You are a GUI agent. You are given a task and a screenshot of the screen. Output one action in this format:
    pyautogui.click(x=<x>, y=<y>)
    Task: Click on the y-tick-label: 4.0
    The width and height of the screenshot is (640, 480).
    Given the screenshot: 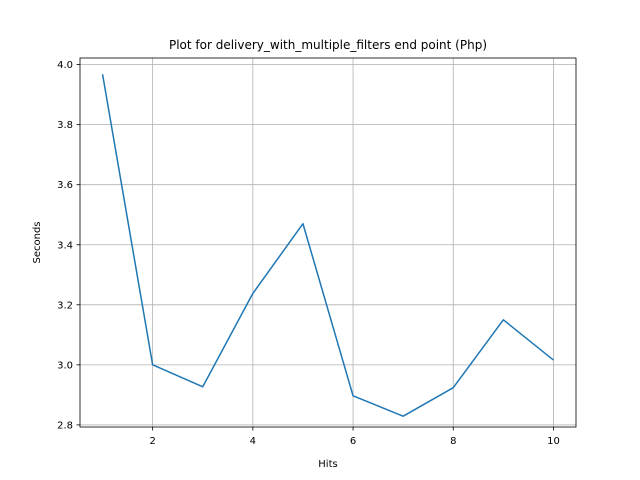 What is the action you would take?
    pyautogui.click(x=65, y=65)
    